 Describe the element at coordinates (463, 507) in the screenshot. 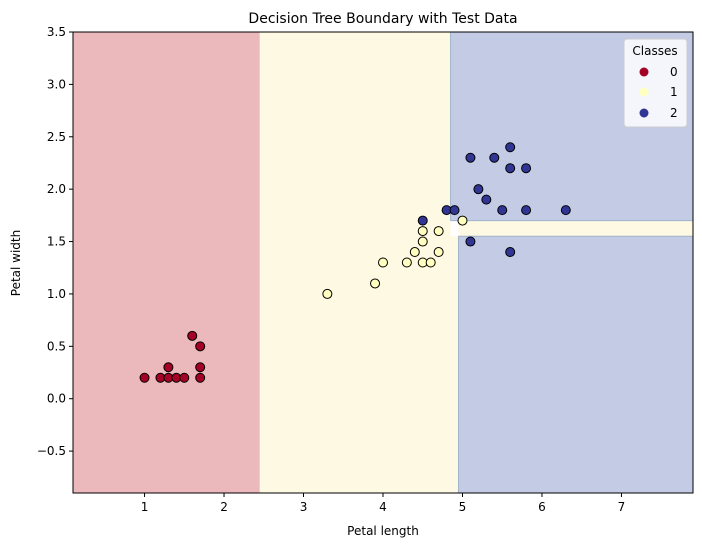

I see `x-tick-label: 5` at that location.